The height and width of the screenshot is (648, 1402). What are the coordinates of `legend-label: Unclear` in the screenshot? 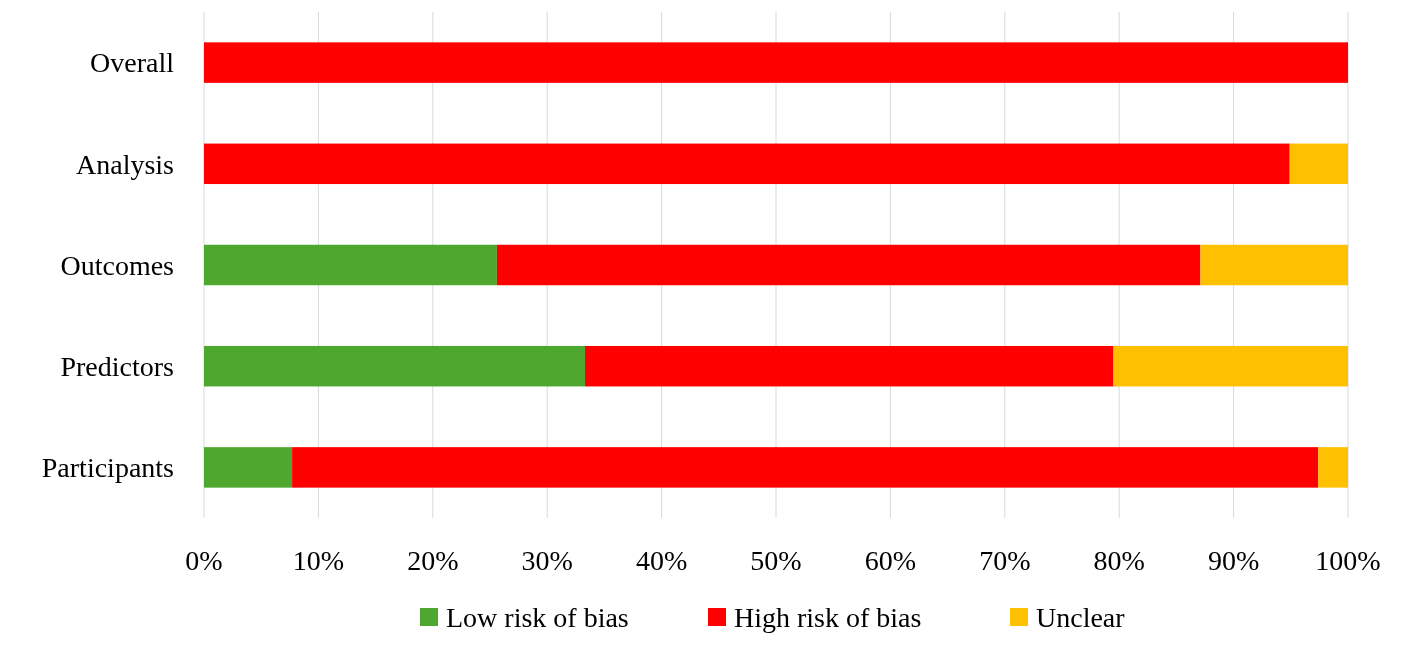 It's located at (1081, 617).